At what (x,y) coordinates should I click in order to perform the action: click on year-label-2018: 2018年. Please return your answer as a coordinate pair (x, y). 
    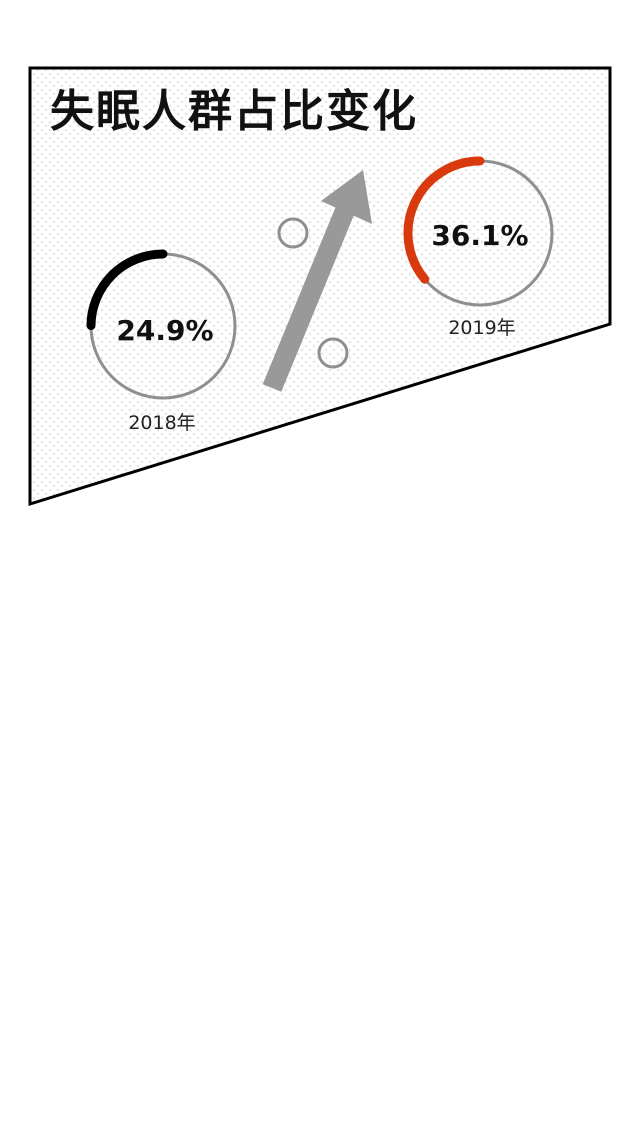
    Looking at the image, I should click on (161, 423).